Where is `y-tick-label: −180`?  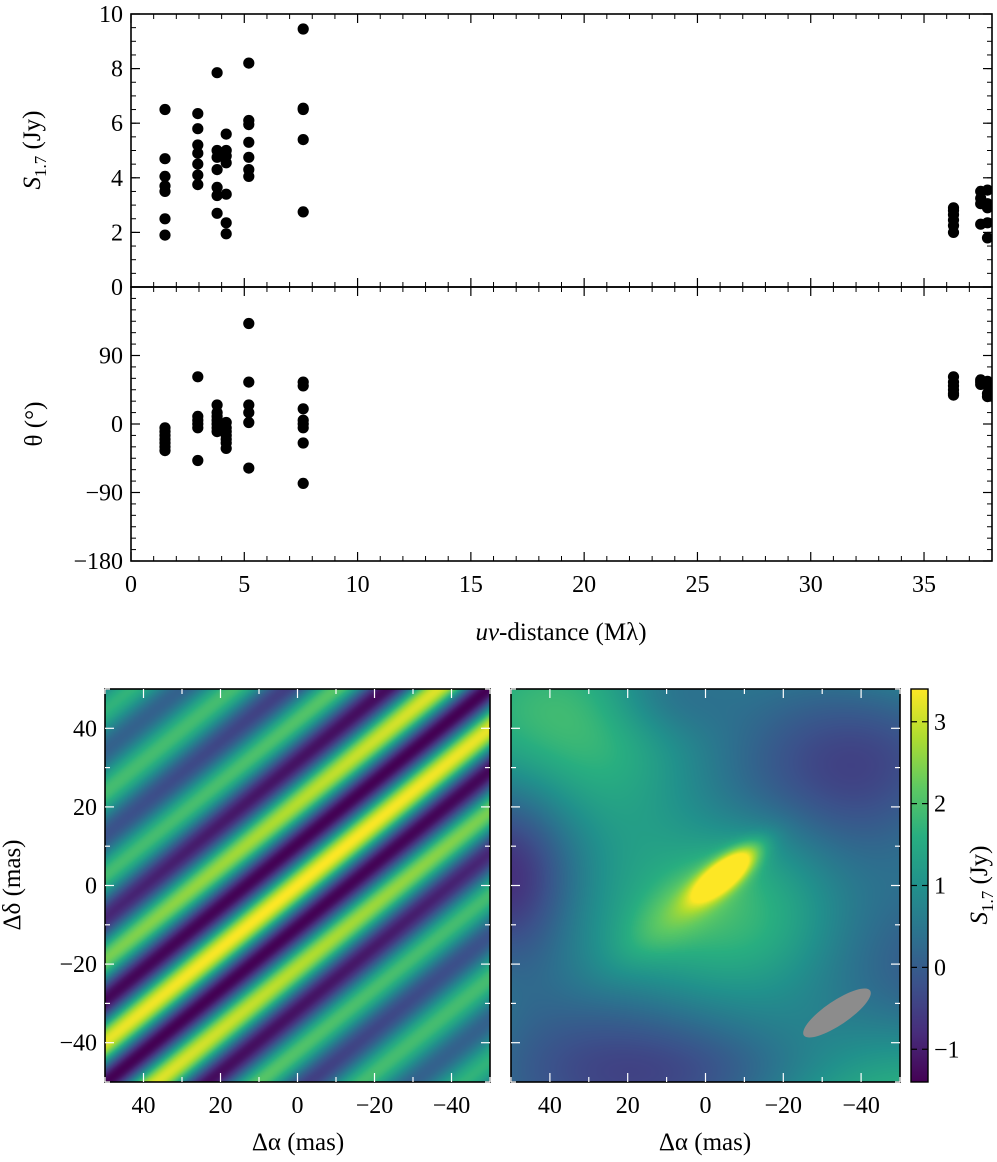
y-tick-label: −180 is located at coordinates (98, 562).